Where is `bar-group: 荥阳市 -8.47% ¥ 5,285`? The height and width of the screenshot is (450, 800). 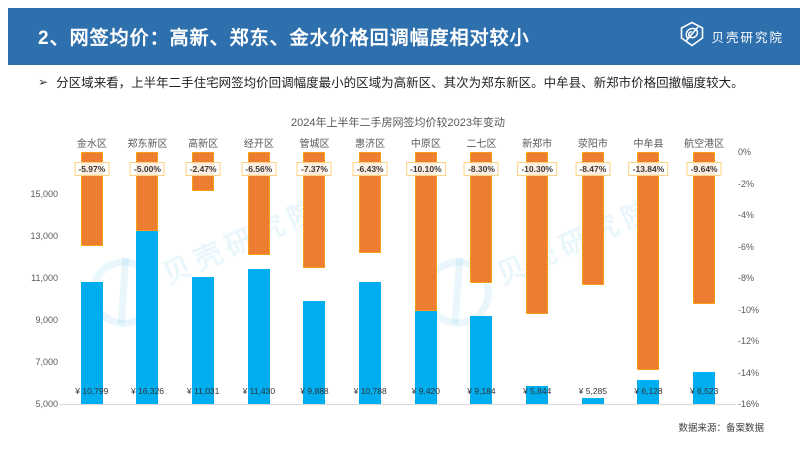
bar-group: 荥阳市 -8.47% ¥ 5,285 is located at coordinates (593, 271).